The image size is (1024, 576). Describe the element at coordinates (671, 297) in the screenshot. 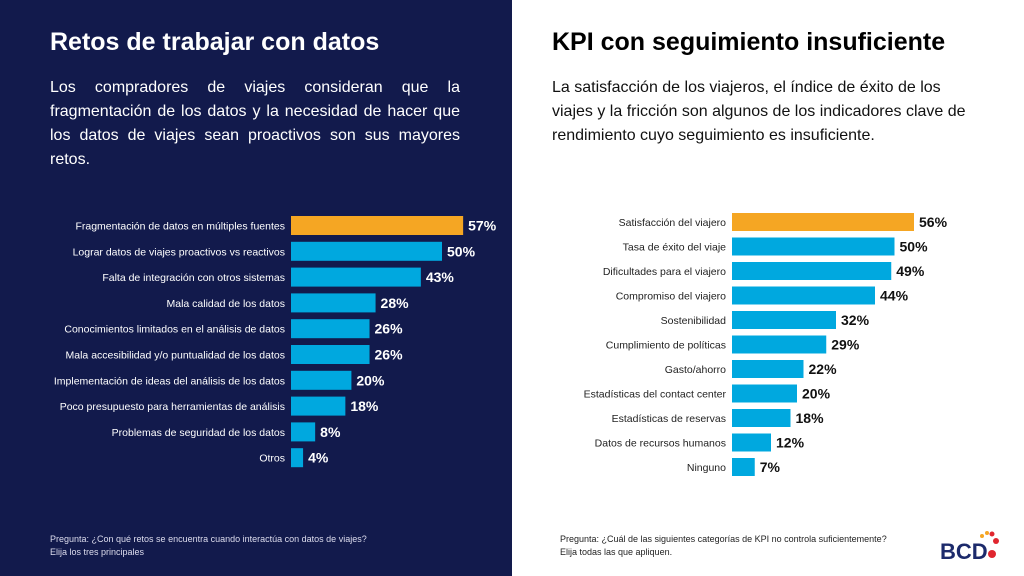

I see `category-label: Compromiso del viajero` at that location.